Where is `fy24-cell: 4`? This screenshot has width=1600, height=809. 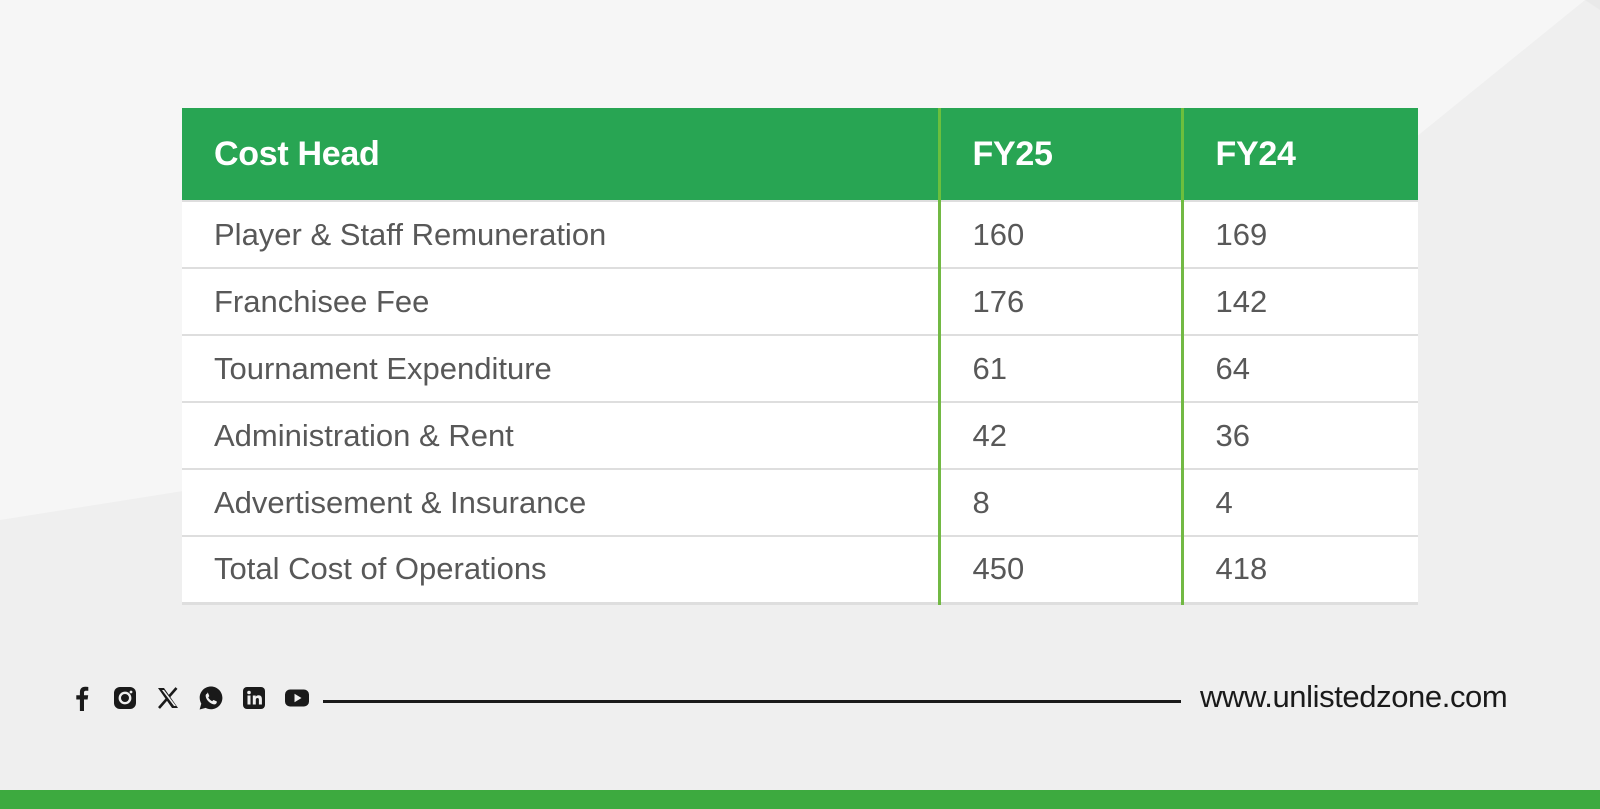 fy24-cell: 4 is located at coordinates (1299, 502).